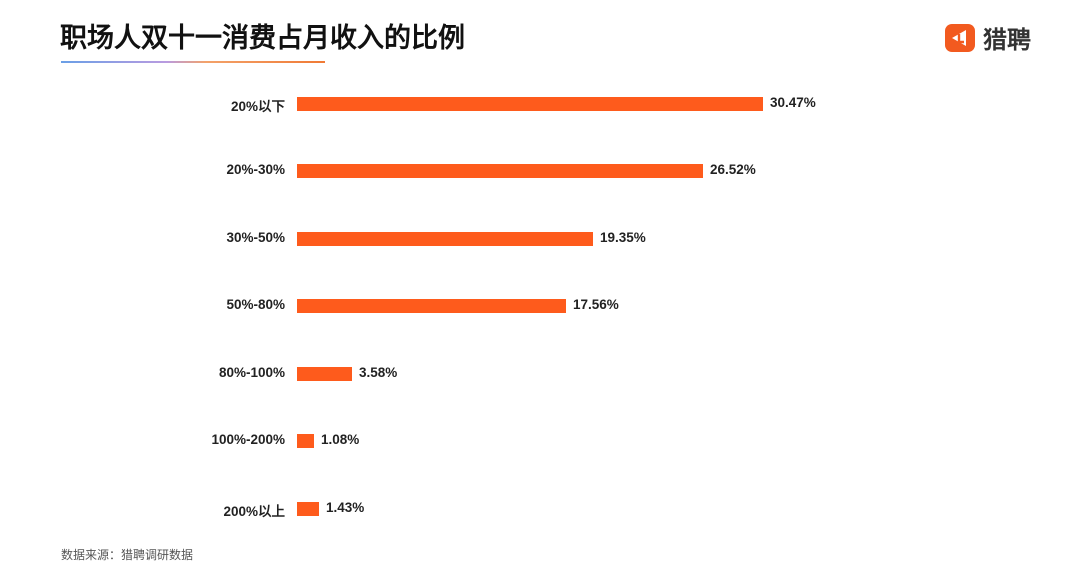 The image size is (1080, 574). What do you see at coordinates (262, 38) in the screenshot?
I see `page-title: 职场人双十一消费占月收入的比例` at bounding box center [262, 38].